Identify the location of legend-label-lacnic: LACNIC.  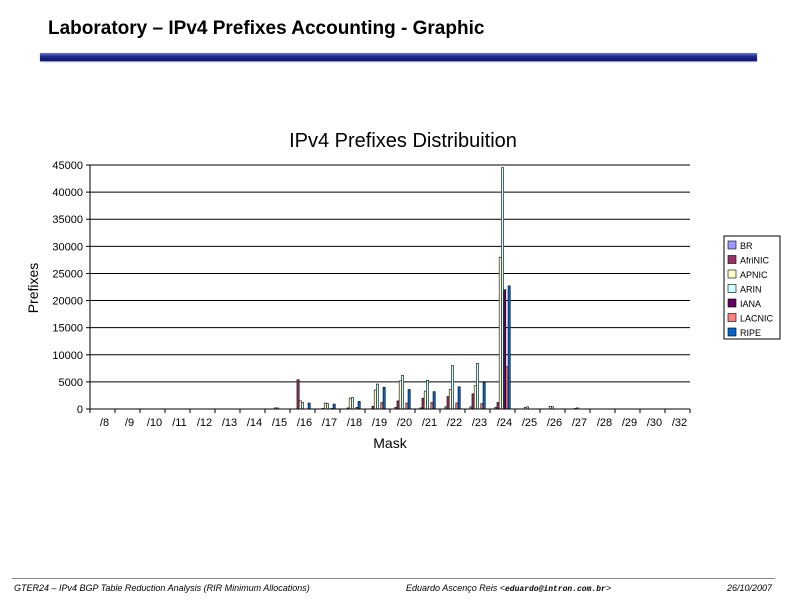
(757, 319).